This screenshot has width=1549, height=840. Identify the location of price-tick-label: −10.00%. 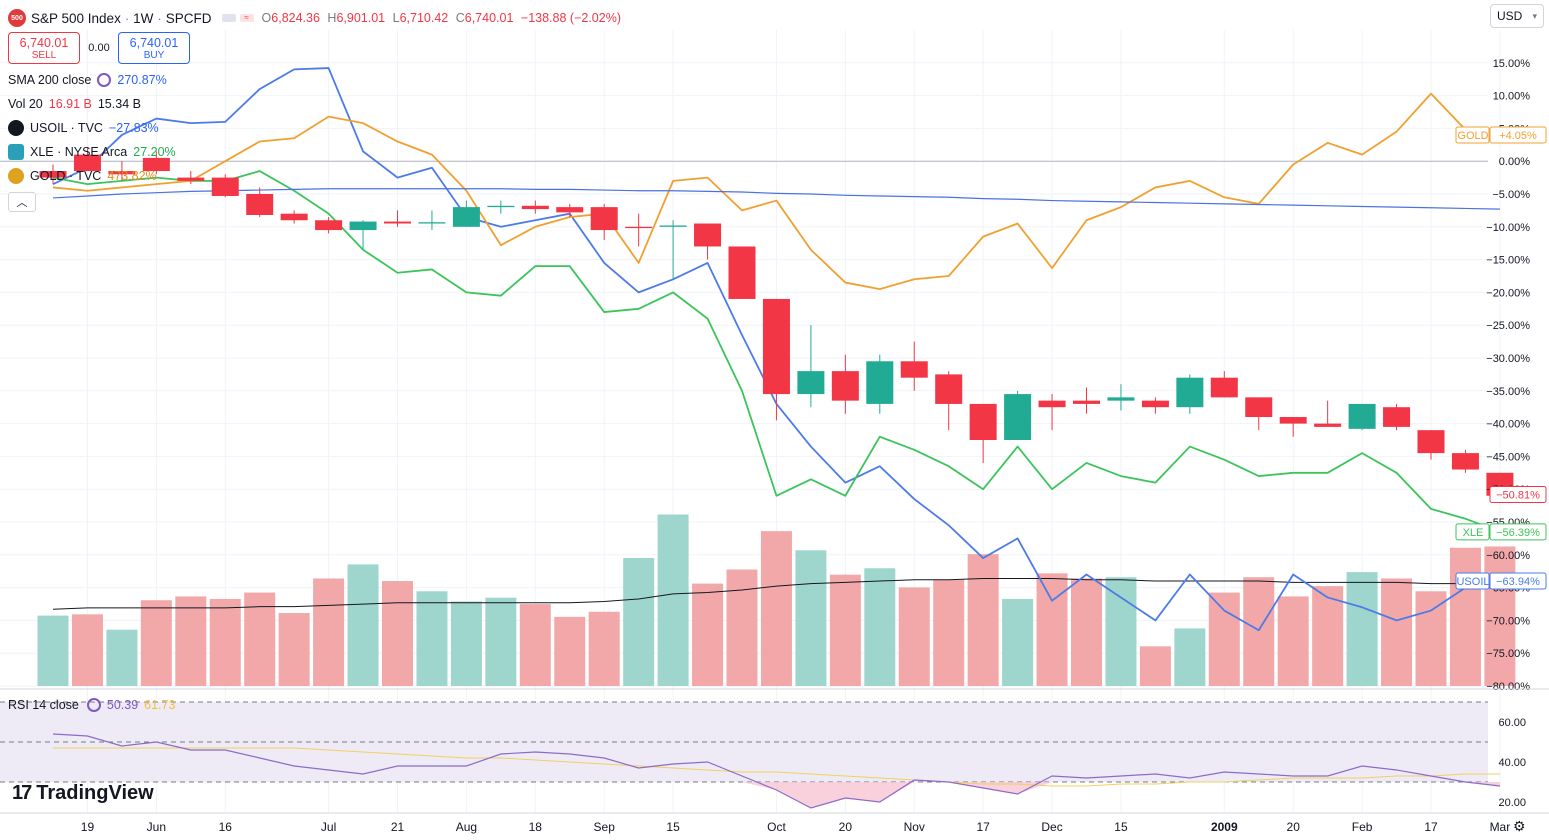
(1508, 228).